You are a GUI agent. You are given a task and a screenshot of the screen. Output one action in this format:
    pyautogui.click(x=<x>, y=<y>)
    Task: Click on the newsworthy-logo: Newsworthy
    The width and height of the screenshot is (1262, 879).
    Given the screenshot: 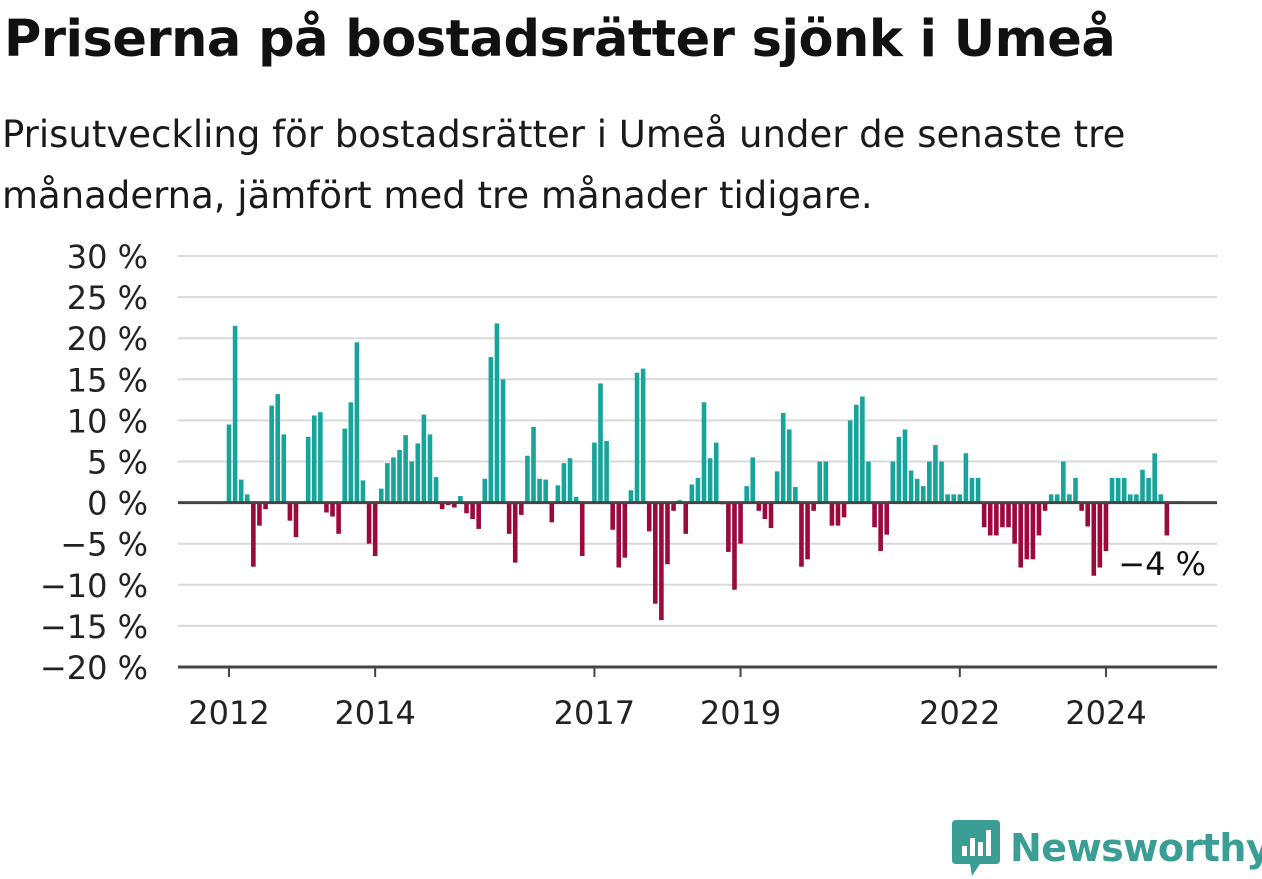 What is the action you would take?
    pyautogui.click(x=1106, y=848)
    